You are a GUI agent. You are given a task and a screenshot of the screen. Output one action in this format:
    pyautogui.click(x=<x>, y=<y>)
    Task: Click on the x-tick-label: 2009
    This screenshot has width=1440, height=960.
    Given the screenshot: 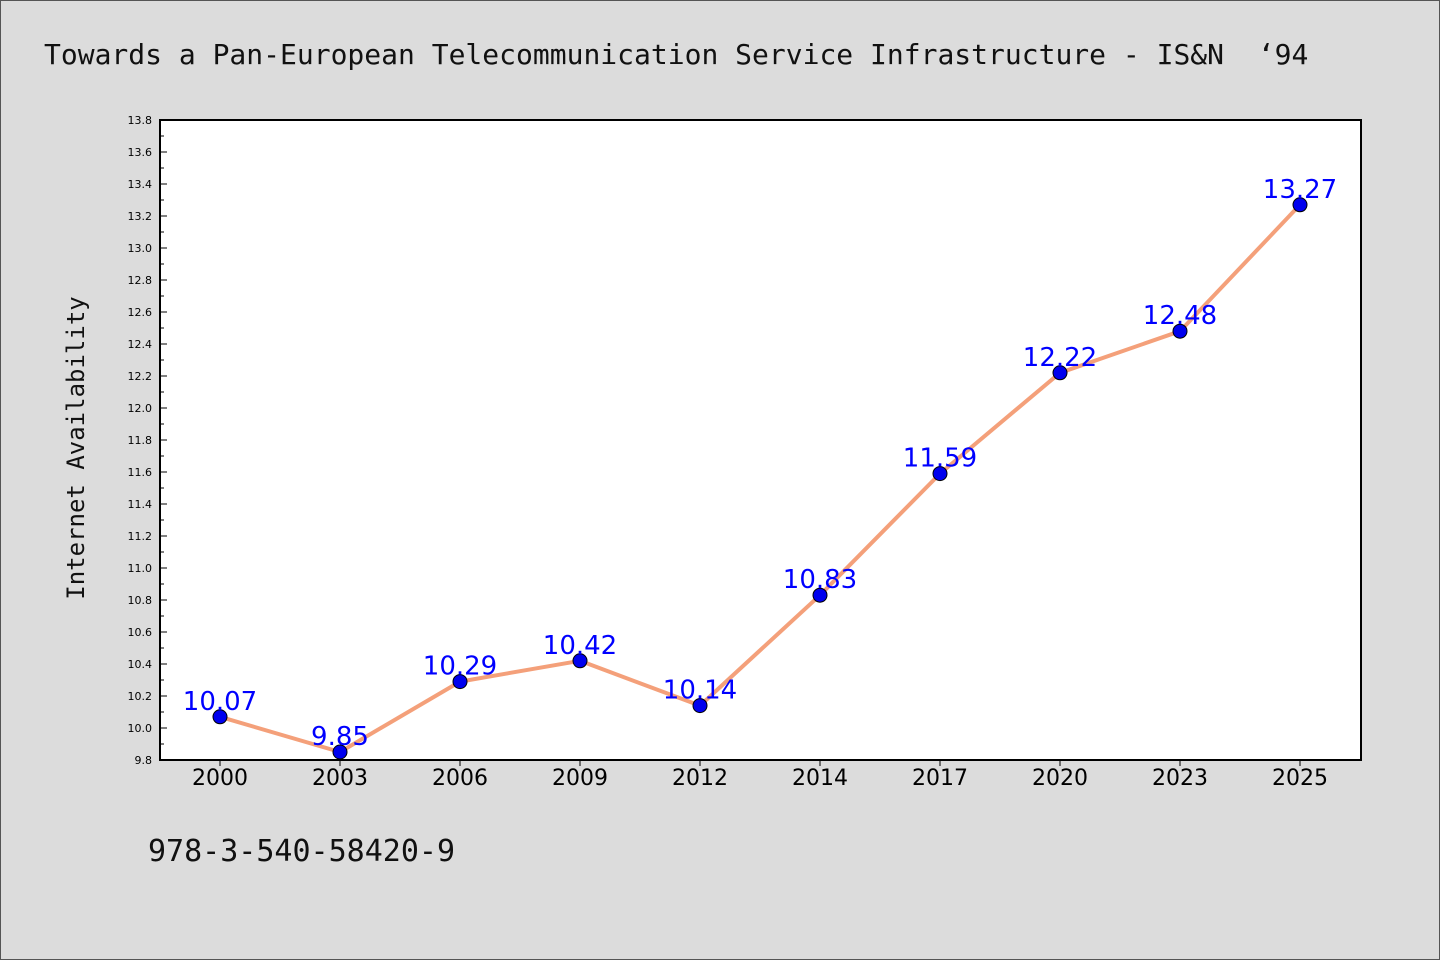 What is the action you would take?
    pyautogui.click(x=580, y=778)
    